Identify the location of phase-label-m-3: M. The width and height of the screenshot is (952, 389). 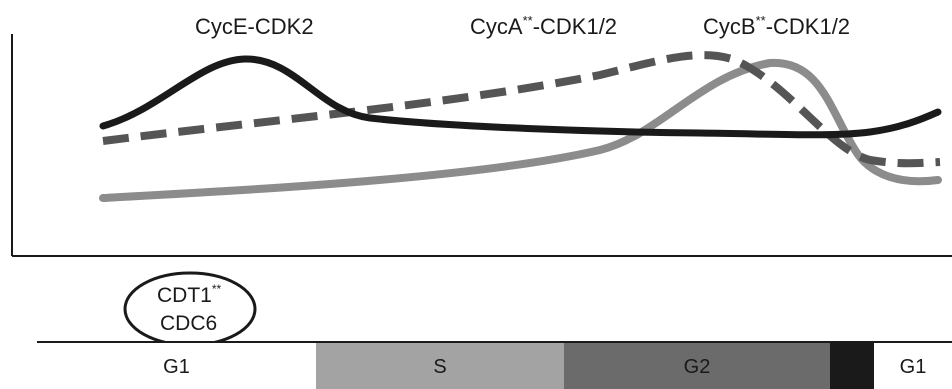
(852, 367).